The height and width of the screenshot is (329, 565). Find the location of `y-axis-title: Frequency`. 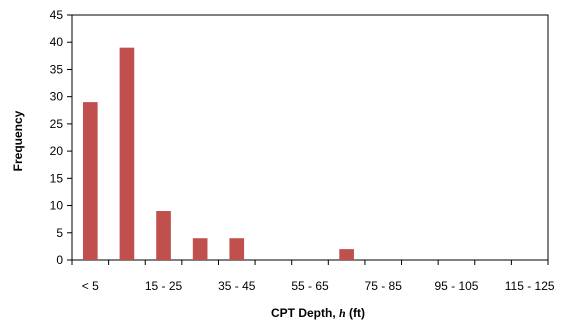

y-axis-title: Frequency is located at coordinates (18, 140).